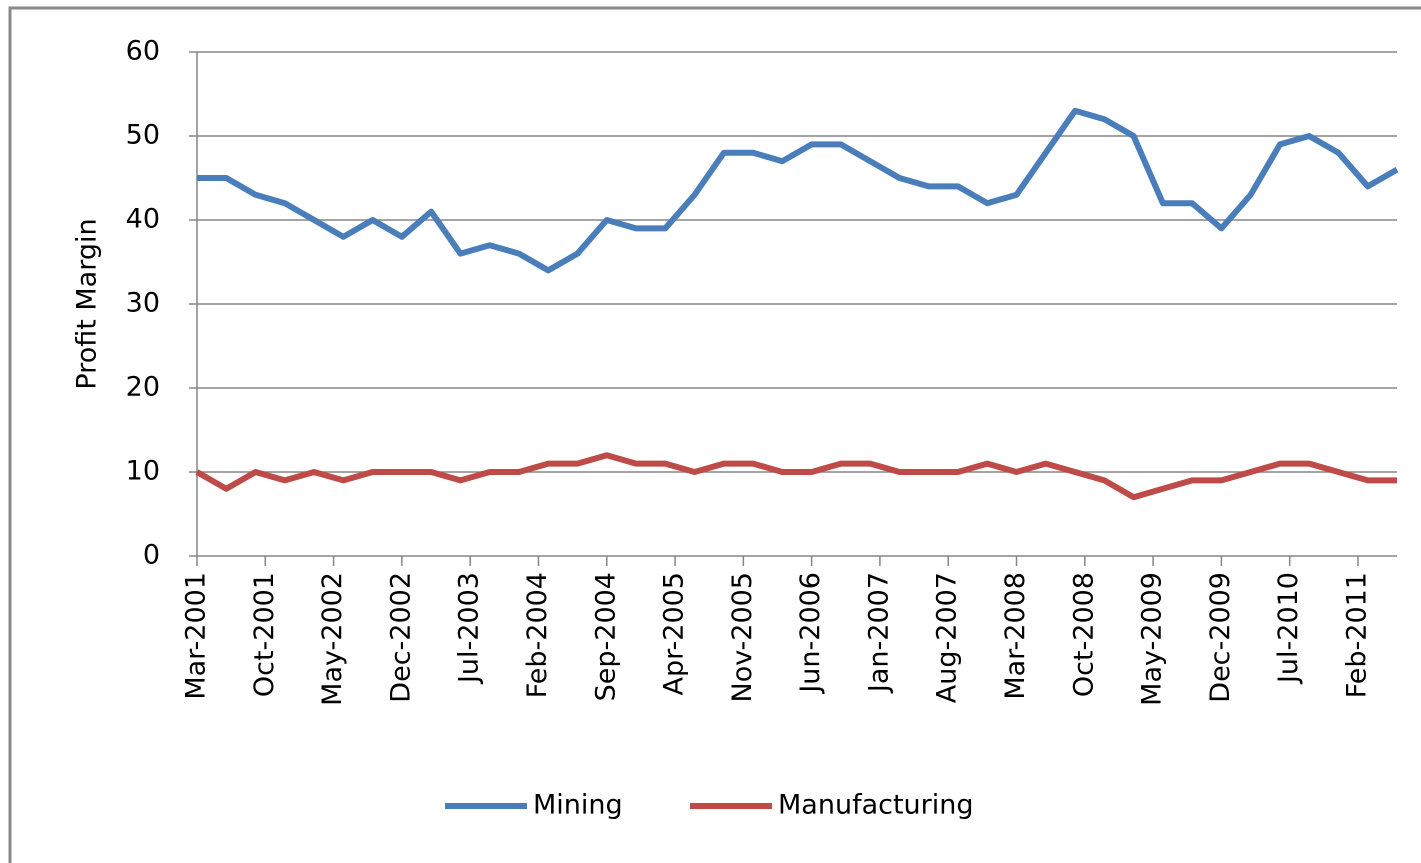 The image size is (1421, 863). I want to click on legend-label: Mining, so click(578, 805).